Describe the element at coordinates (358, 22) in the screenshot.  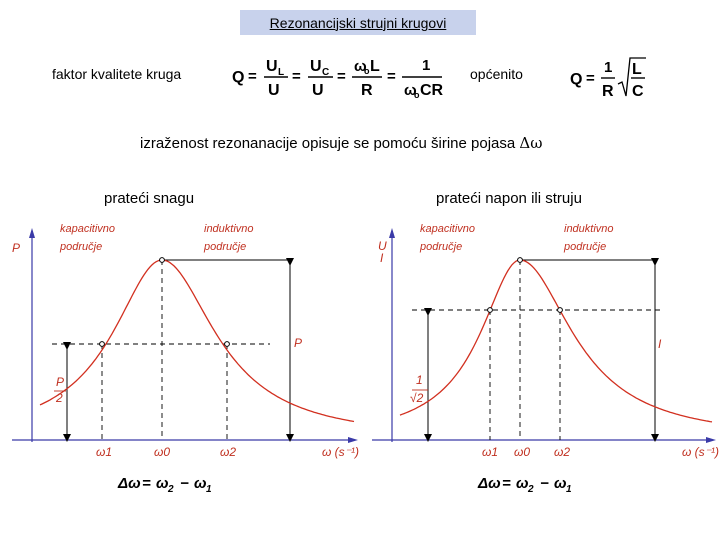
I see `slide-title: Rezonancijski strujni krugovi` at that location.